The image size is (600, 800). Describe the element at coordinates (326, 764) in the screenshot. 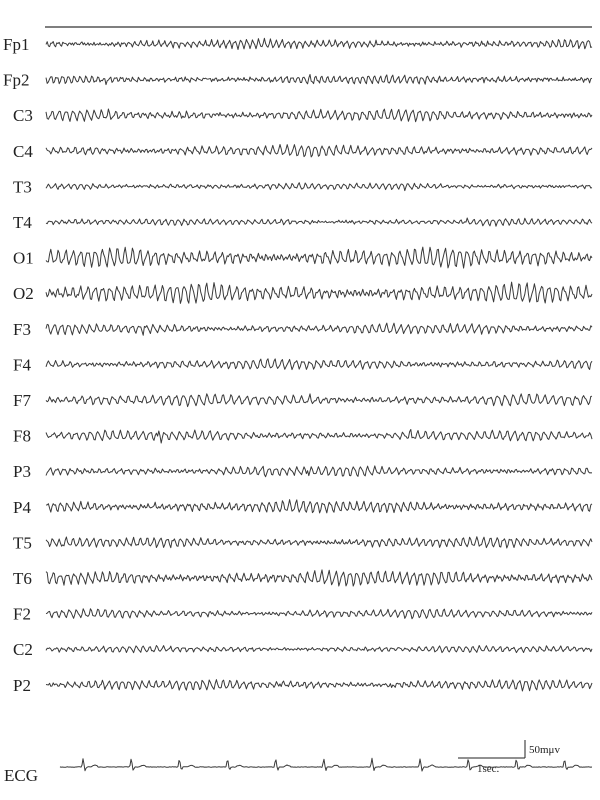

I see `trace-ecg` at that location.